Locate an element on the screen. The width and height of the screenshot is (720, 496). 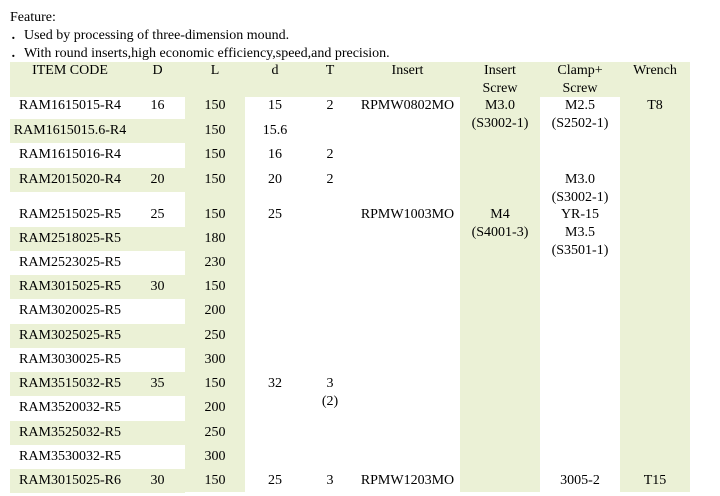
table-cell: RAM3025025-R5 is located at coordinates (70, 335).